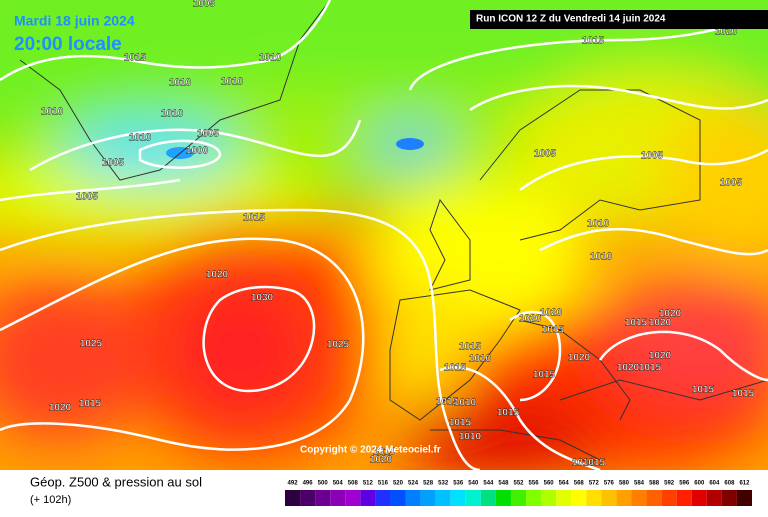 This screenshot has width=768, height=517. What do you see at coordinates (639, 484) in the screenshot?
I see `legend-value: 584` at bounding box center [639, 484].